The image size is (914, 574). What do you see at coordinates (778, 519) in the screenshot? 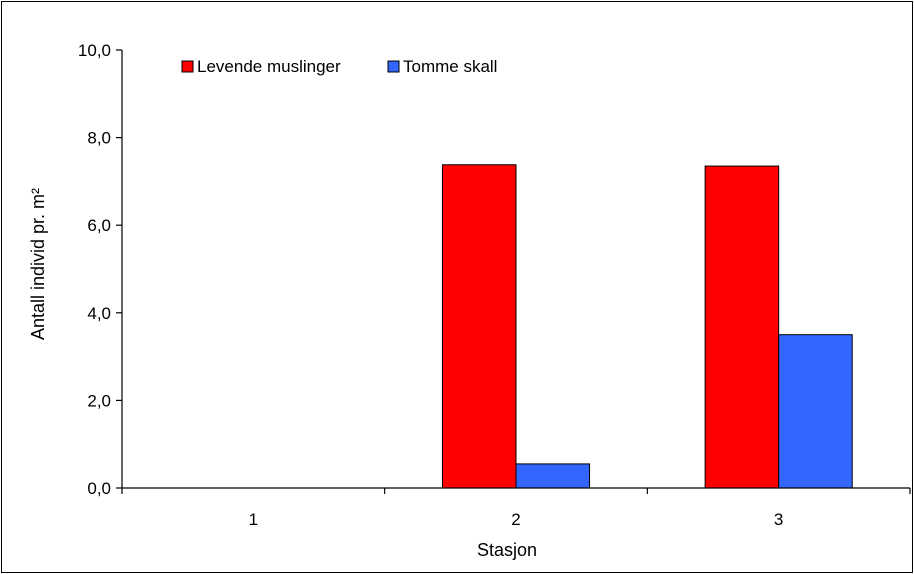
I see `x-tick-label: 3` at bounding box center [778, 519].